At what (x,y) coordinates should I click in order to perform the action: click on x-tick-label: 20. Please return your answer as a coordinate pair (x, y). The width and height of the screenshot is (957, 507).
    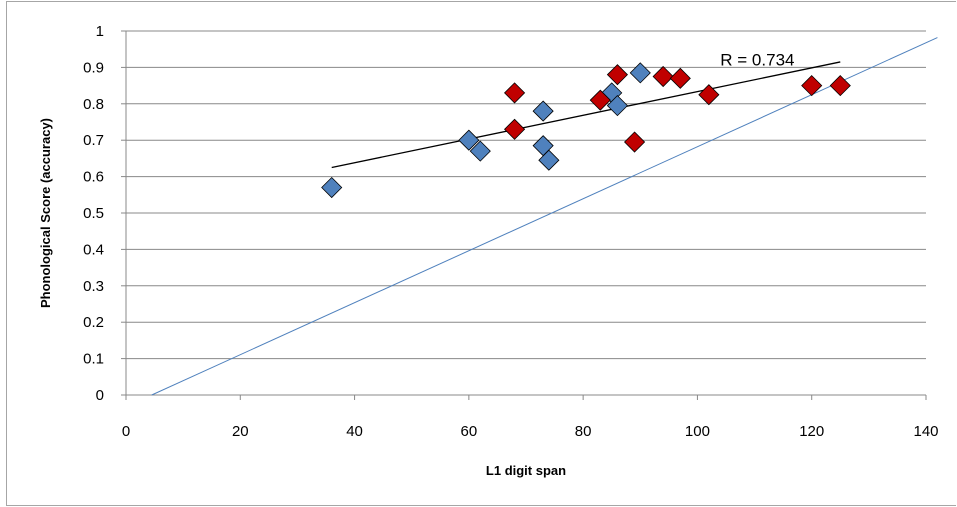
    Looking at the image, I should click on (240, 431).